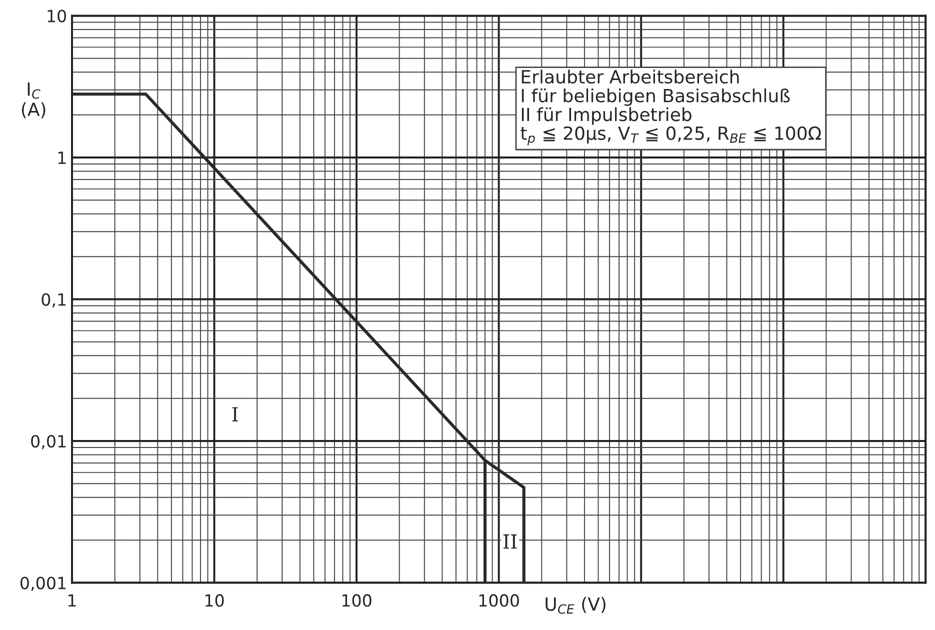  What do you see at coordinates (72, 600) in the screenshot?
I see `x-tick-label: 1` at bounding box center [72, 600].